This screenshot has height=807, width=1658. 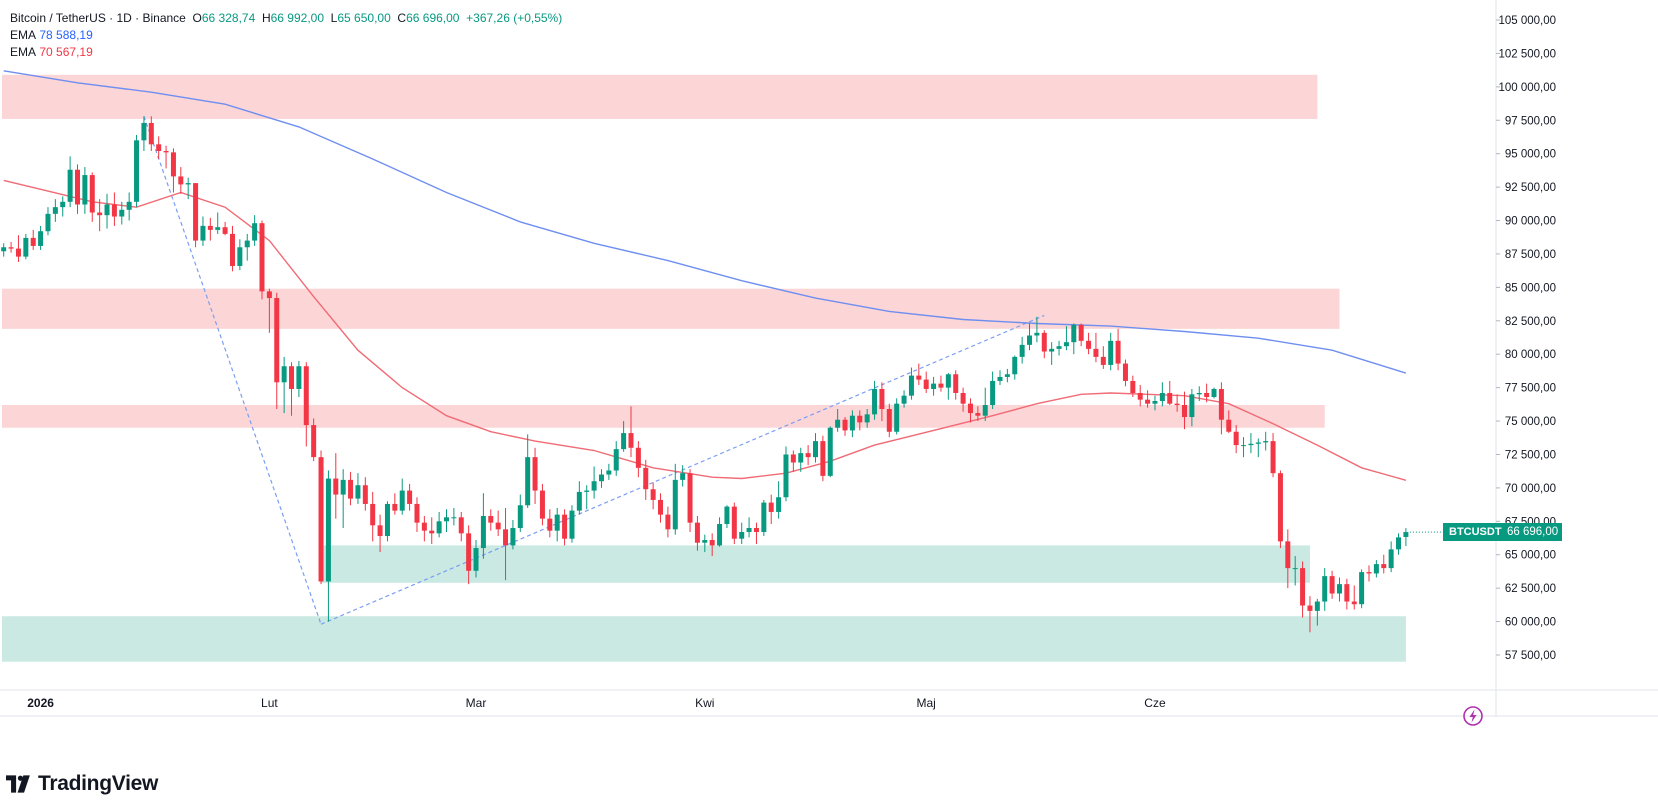 I want to click on trendline, so click(x=232, y=370).